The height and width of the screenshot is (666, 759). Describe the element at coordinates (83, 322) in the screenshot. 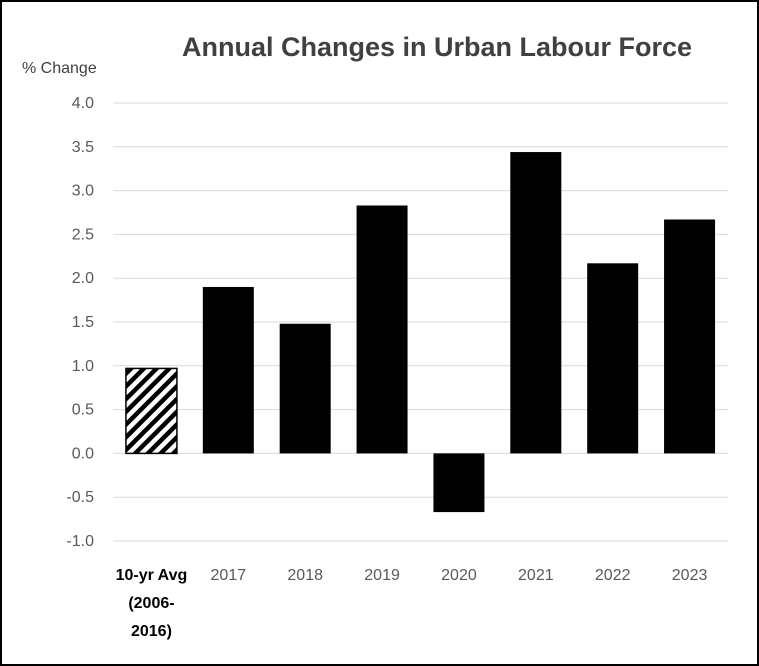

I see `y-tick-label: 1.5` at that location.